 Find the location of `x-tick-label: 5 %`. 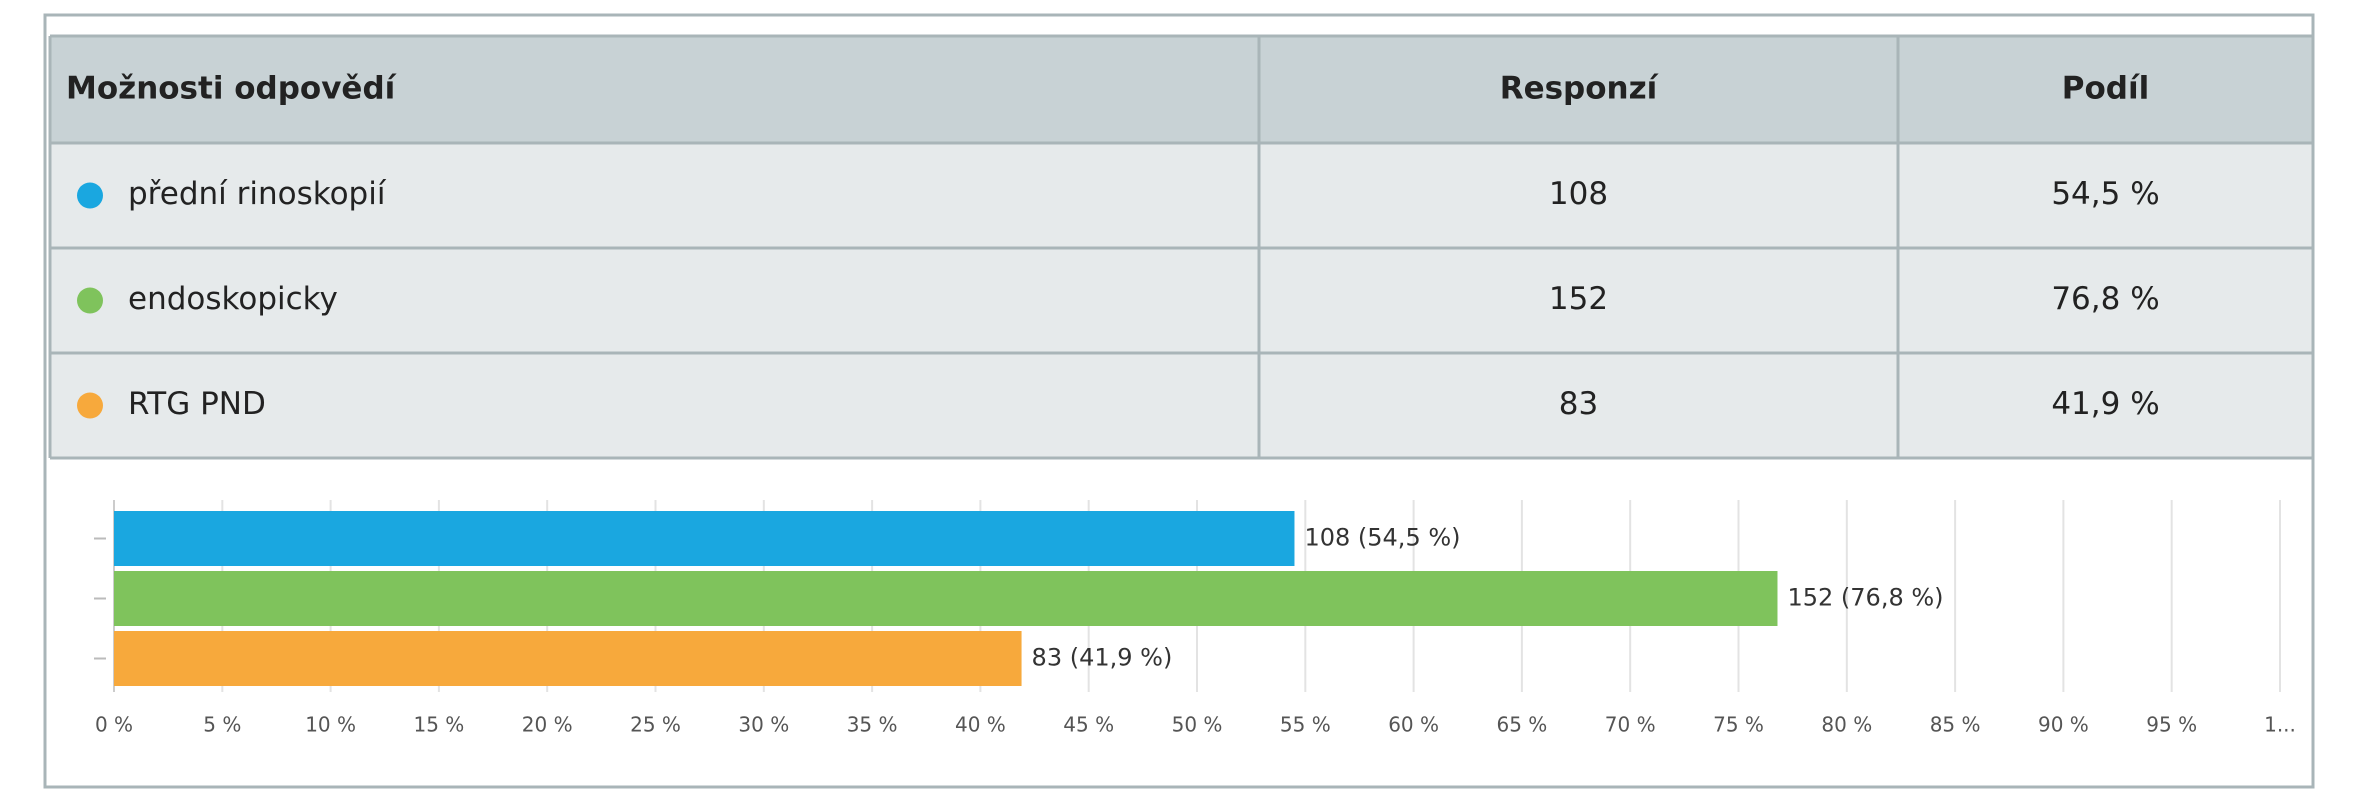

x-tick-label: 5 % is located at coordinates (222, 725).